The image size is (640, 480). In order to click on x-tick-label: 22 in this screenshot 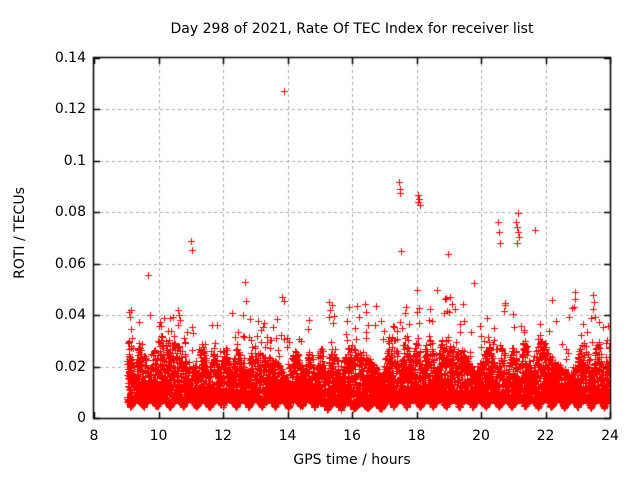, I will do `click(545, 436)`.